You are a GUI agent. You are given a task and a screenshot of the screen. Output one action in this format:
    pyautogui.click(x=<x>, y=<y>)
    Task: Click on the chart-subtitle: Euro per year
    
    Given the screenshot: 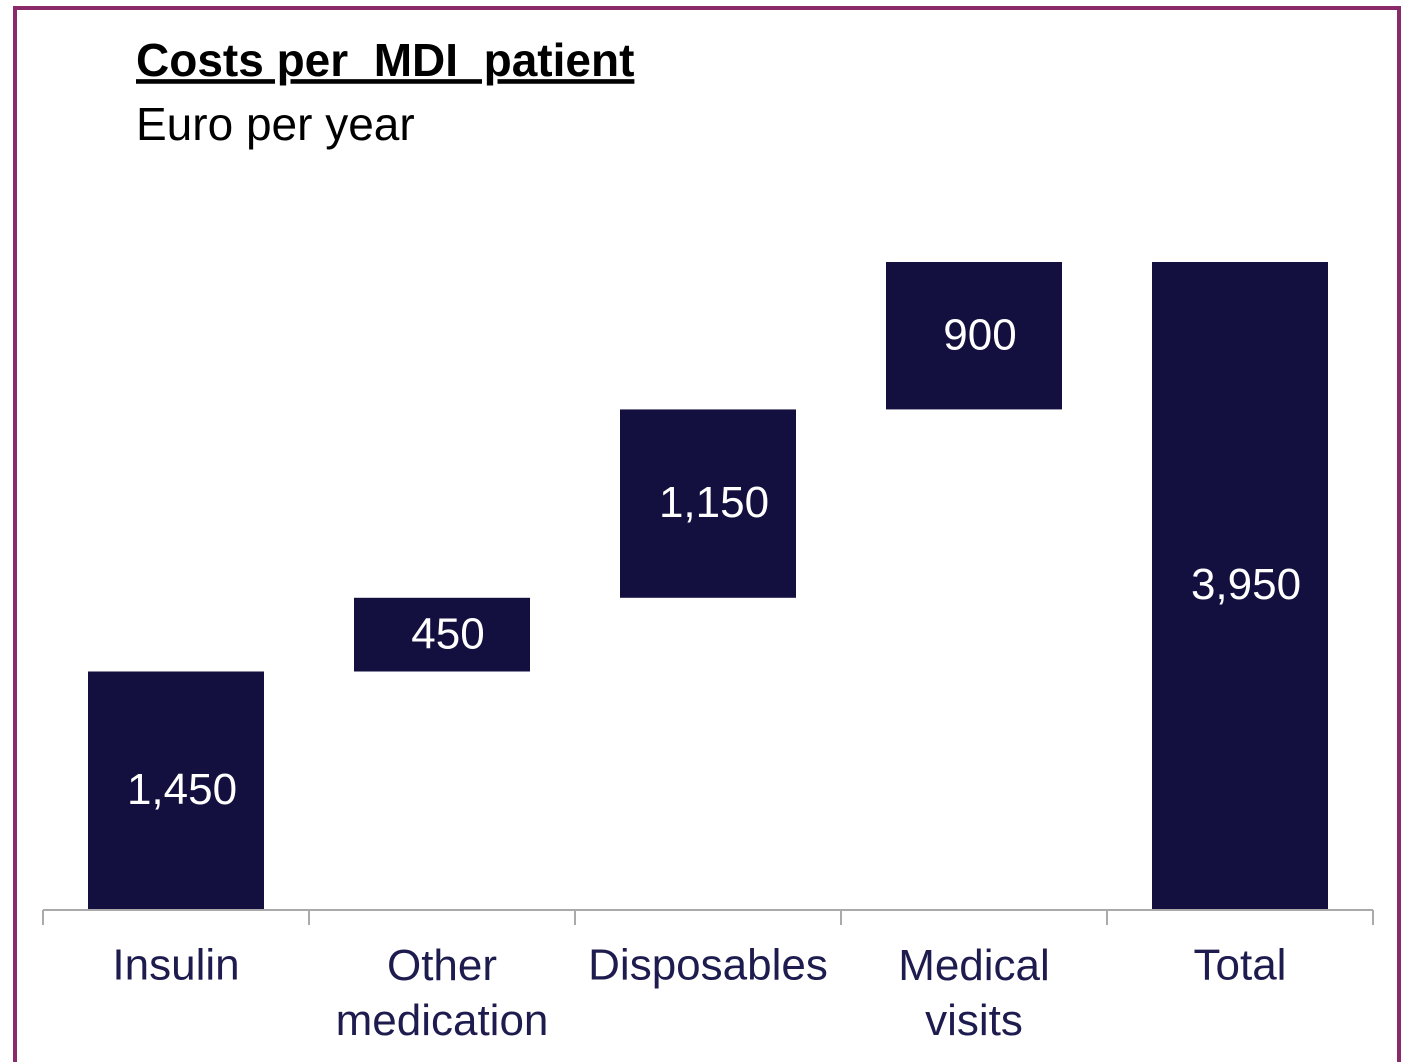 What is the action you would take?
    pyautogui.click(x=275, y=124)
    